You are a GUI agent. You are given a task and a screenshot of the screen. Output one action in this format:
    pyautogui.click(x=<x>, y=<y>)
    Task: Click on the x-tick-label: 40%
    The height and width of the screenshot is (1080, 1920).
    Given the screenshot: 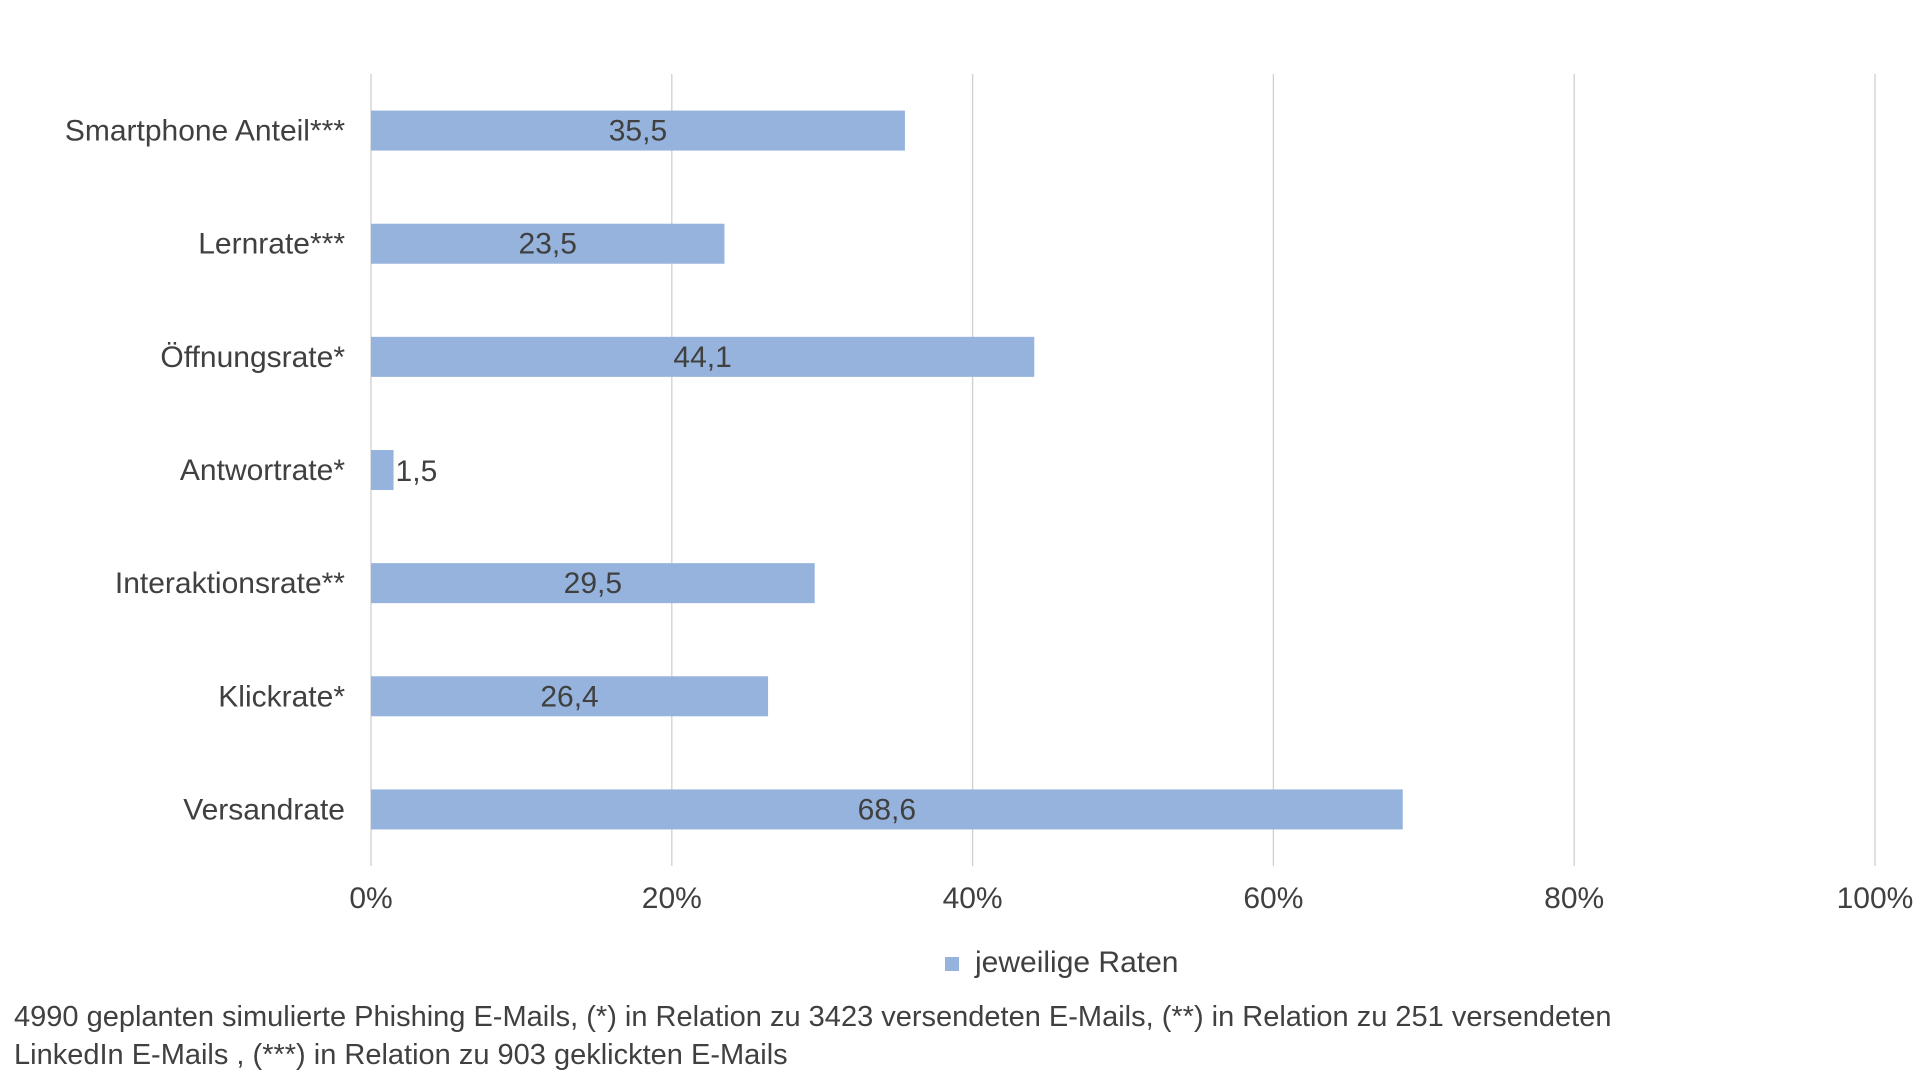 What is the action you would take?
    pyautogui.click(x=973, y=898)
    